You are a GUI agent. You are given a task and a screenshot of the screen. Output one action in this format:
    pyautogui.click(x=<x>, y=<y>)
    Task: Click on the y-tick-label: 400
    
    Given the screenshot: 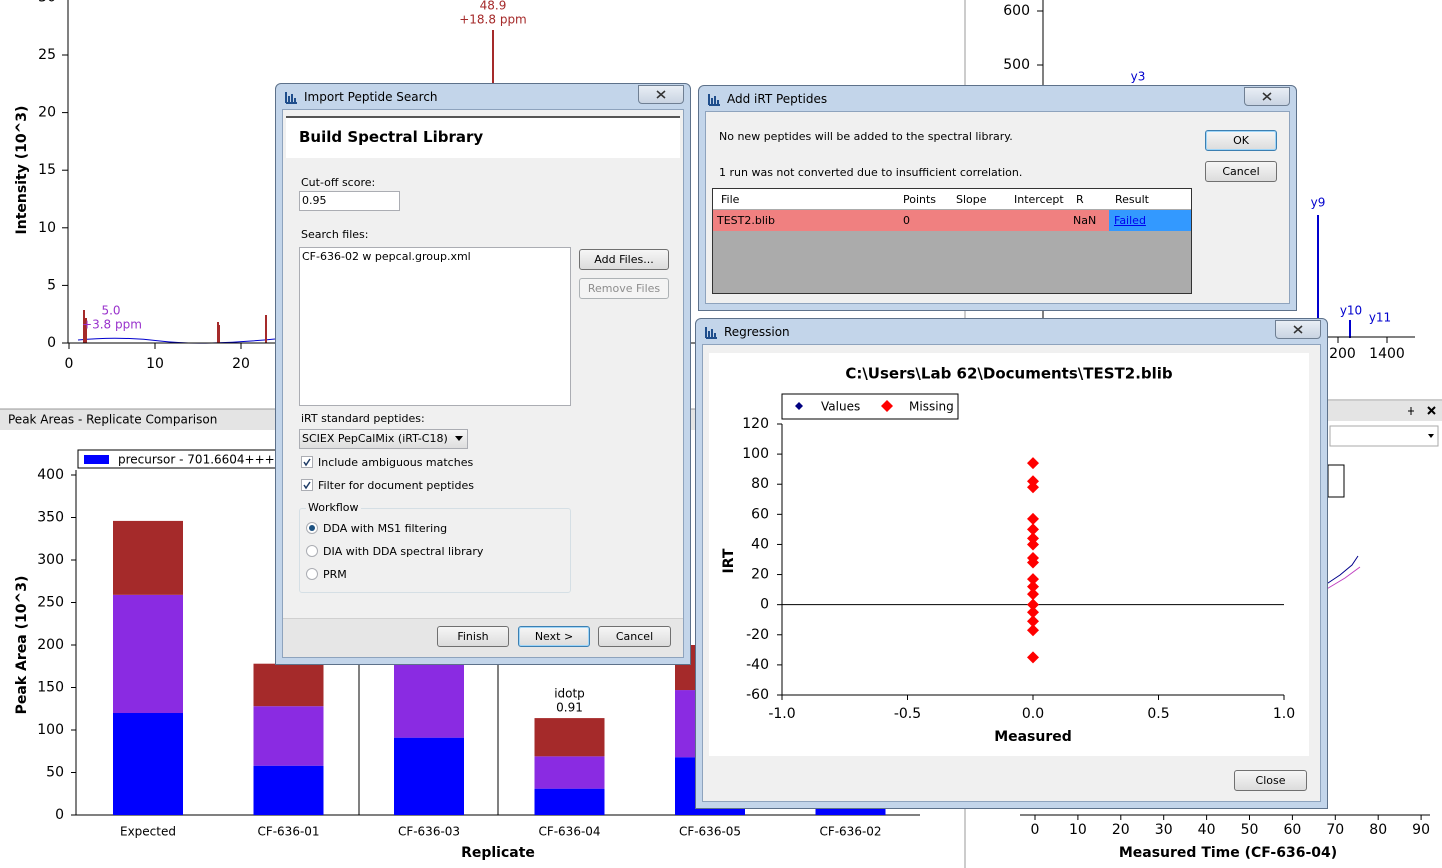 What is the action you would take?
    pyautogui.click(x=50, y=475)
    